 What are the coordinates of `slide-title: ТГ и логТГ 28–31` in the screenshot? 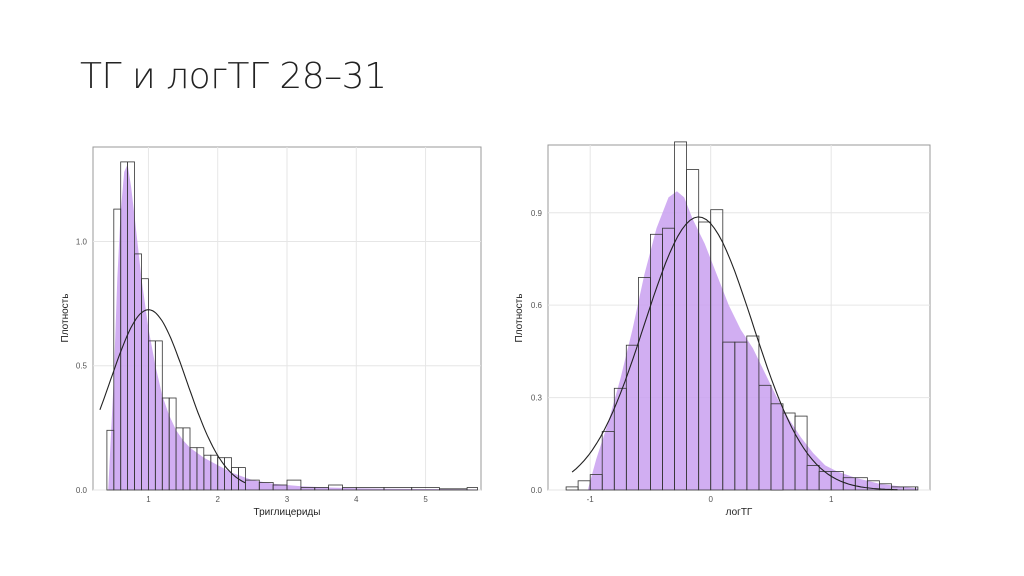 It's located at (233, 76).